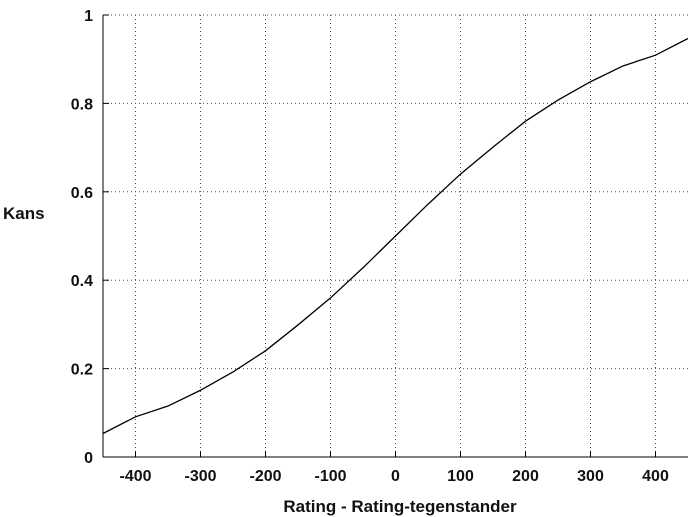  Describe the element at coordinates (82, 193) in the screenshot. I see `y-tick-label: 0.6` at that location.